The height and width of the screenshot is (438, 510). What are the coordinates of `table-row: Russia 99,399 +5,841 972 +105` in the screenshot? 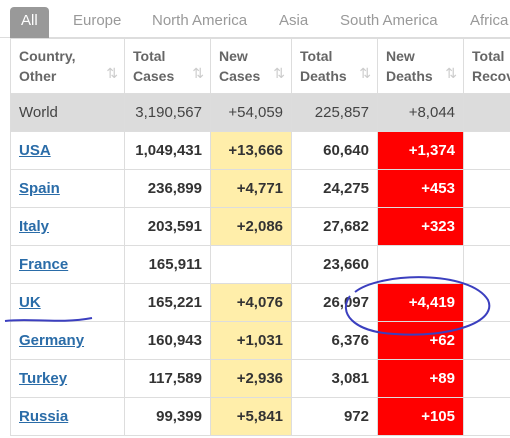 It's located at (260, 416).